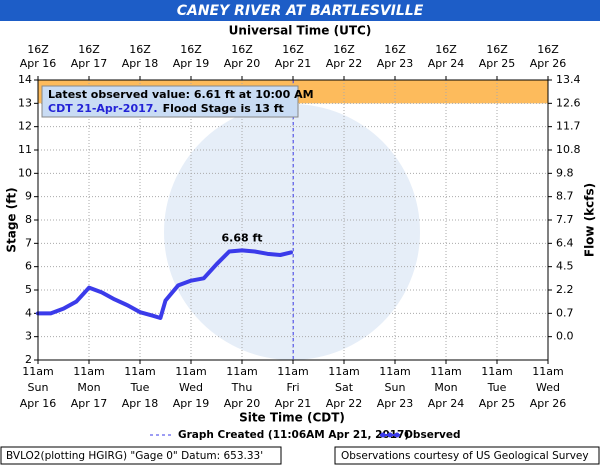 The width and height of the screenshot is (600, 465). What do you see at coordinates (344, 63) in the screenshot?
I see `top-tick-label: Apr 22` at bounding box center [344, 63].